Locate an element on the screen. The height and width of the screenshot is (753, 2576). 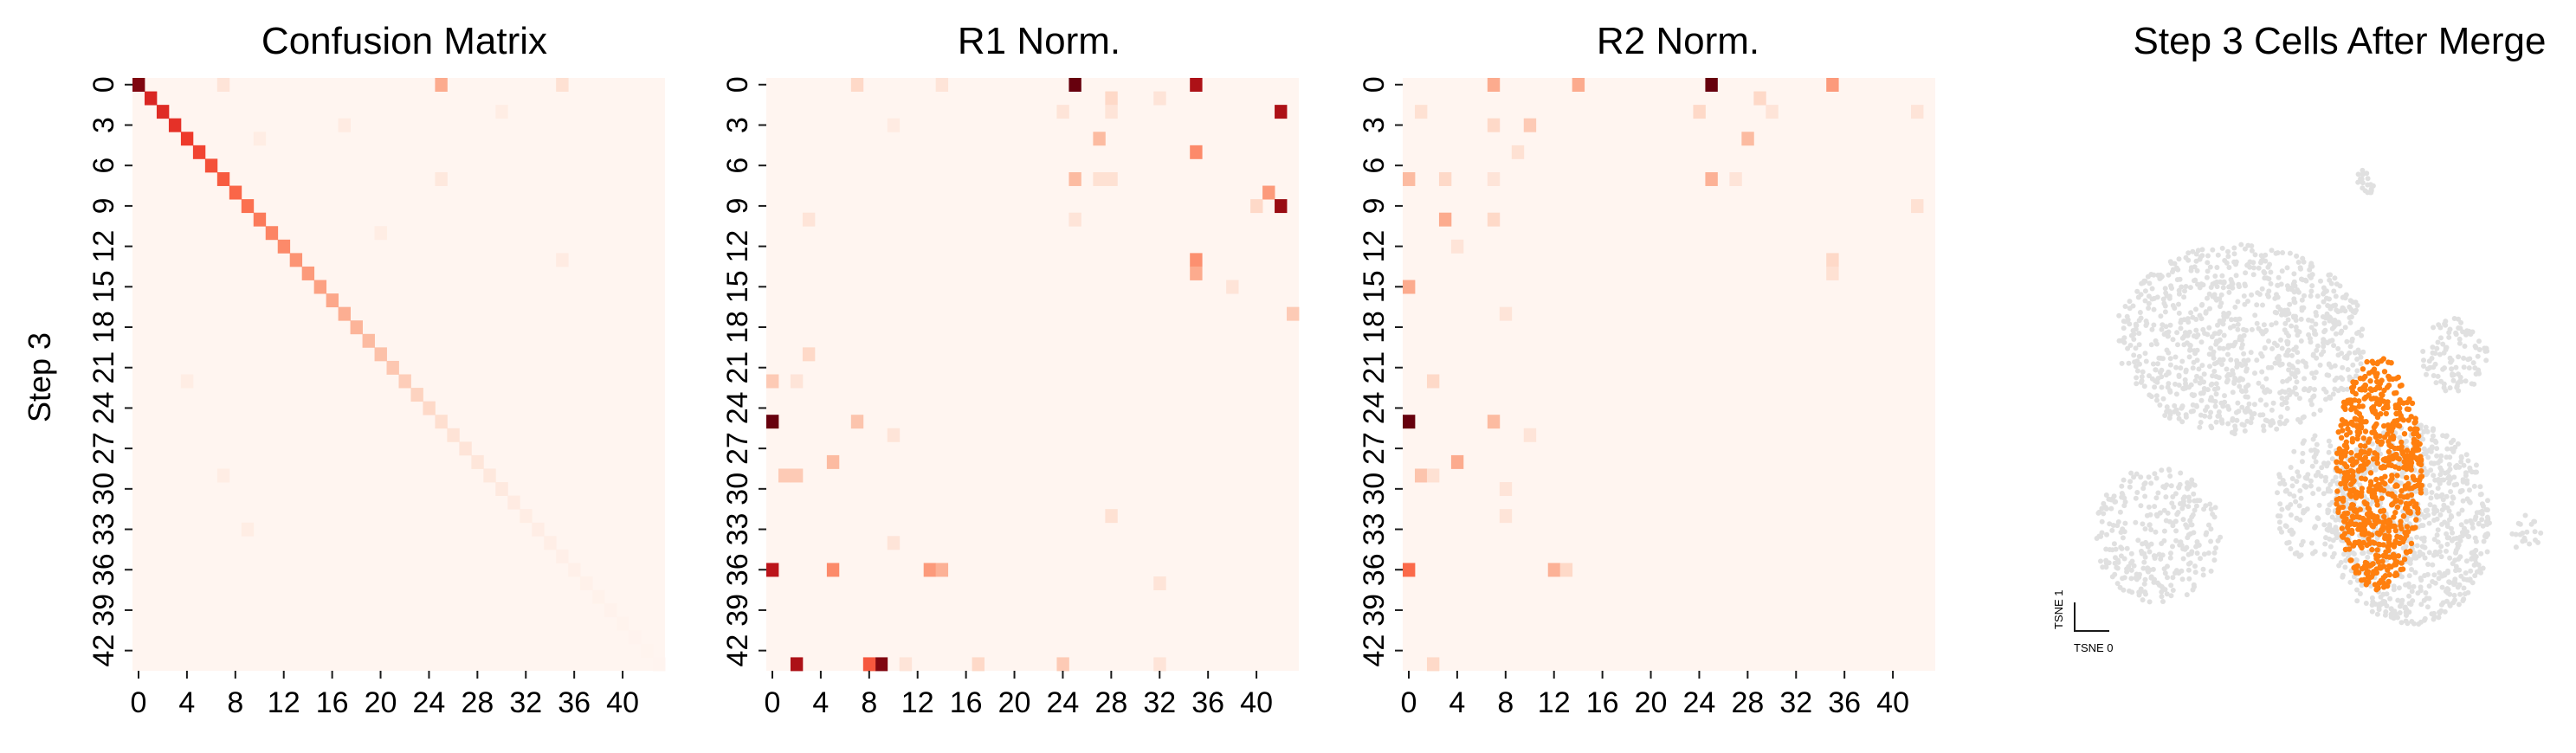
y-tick-label: 9 is located at coordinates (1374, 205).